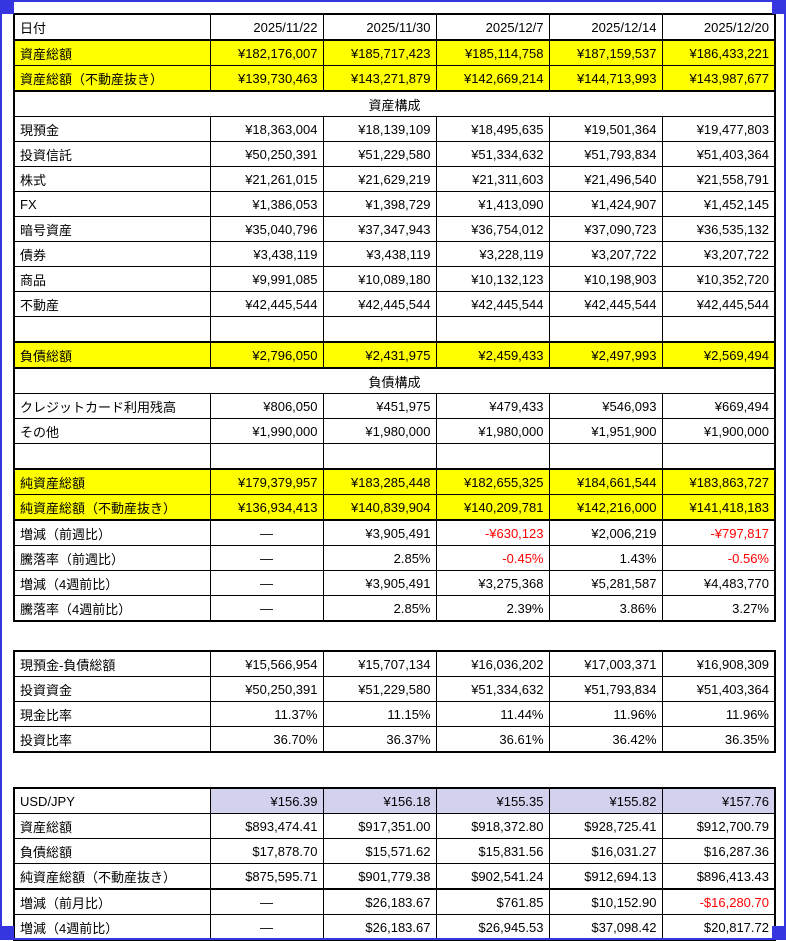 The height and width of the screenshot is (941, 786). I want to click on value-cell: $26,183.67, so click(379, 901).